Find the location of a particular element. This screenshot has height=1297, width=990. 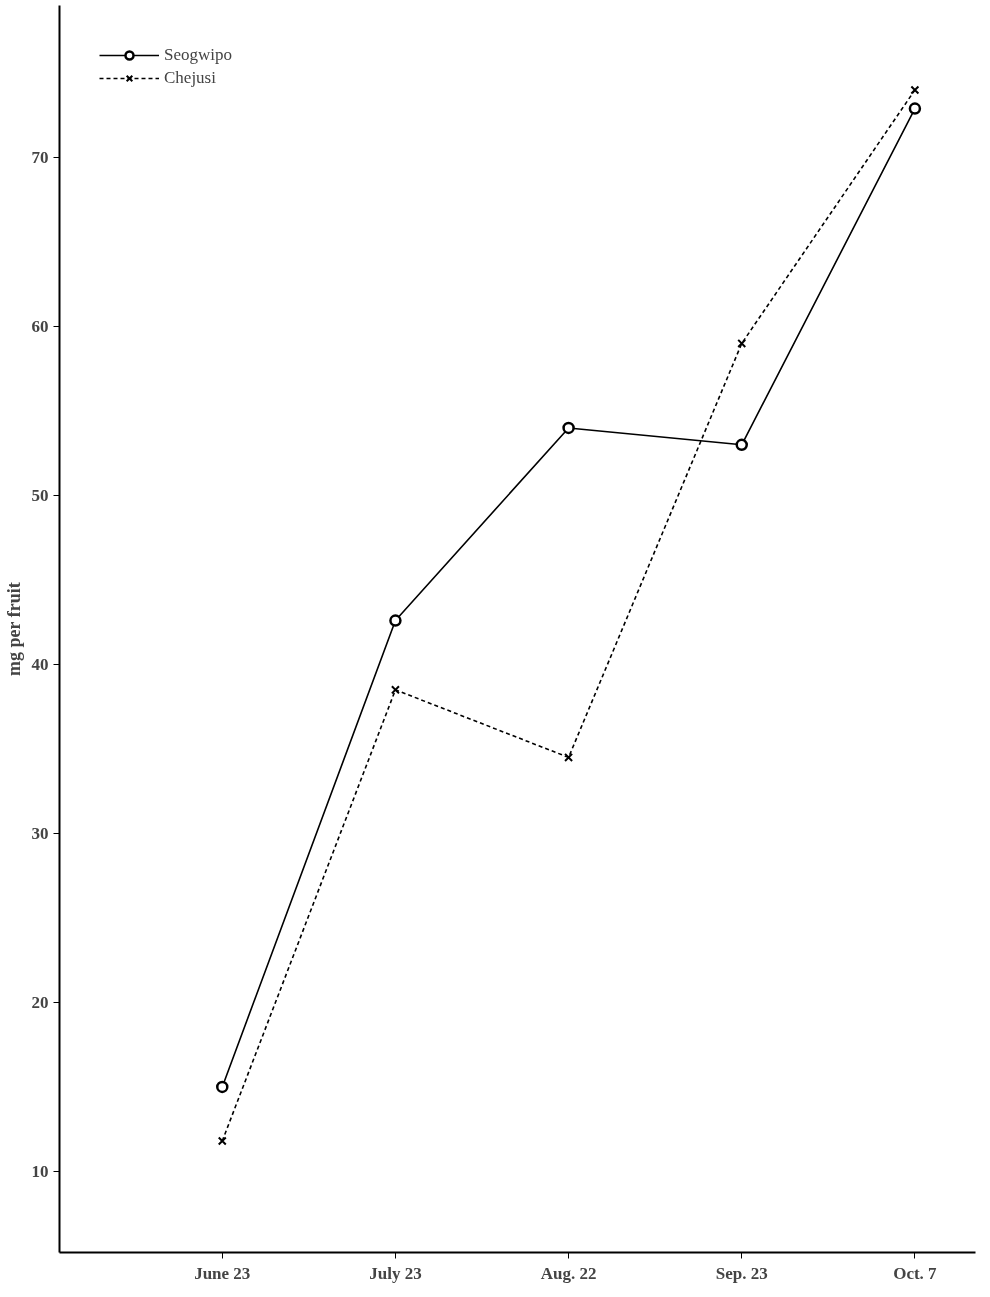

y-tick-label: 50 is located at coordinates (40, 496).